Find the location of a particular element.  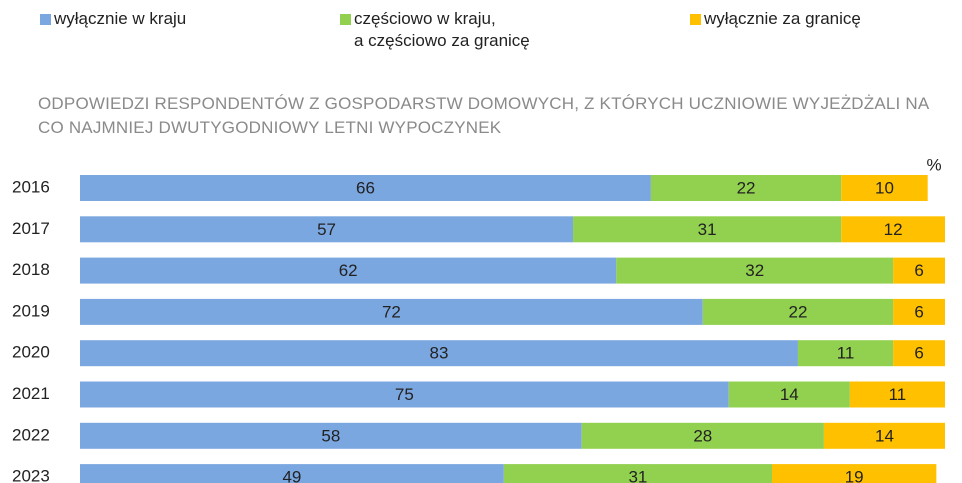

value-label: 62 is located at coordinates (348, 270).